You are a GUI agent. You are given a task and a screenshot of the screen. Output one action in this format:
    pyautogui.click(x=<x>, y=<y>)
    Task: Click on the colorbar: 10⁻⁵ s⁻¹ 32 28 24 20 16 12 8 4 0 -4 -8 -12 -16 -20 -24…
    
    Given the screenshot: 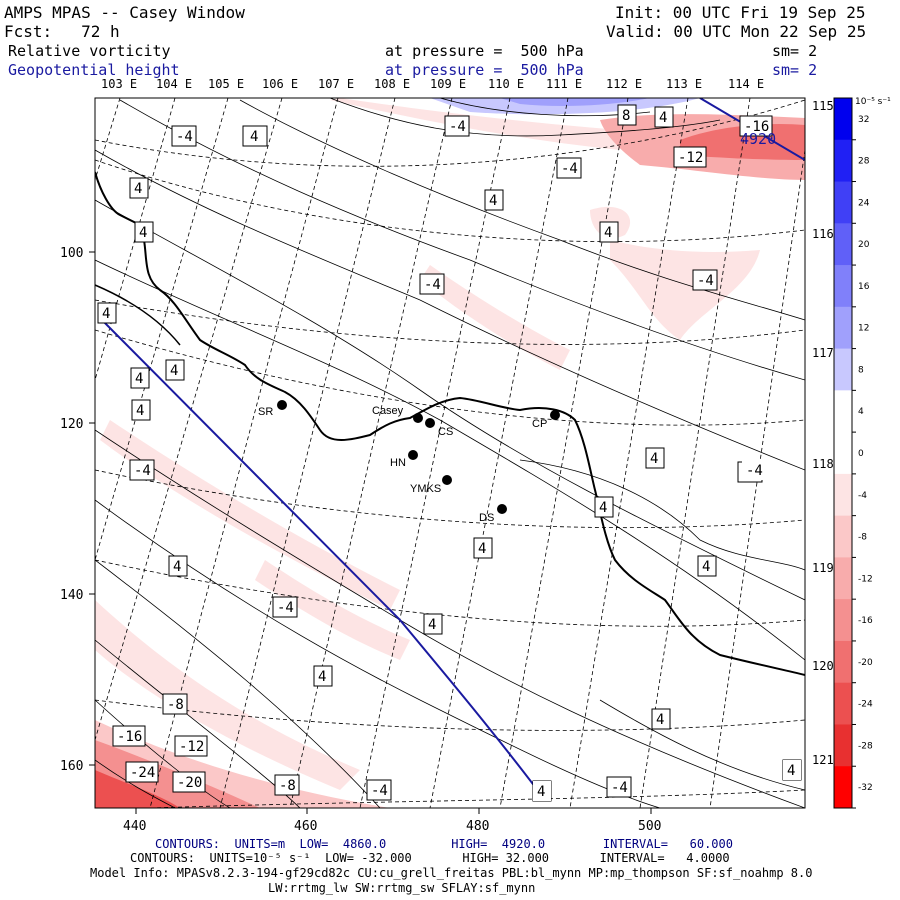 What is the action you would take?
    pyautogui.click(x=862, y=453)
    